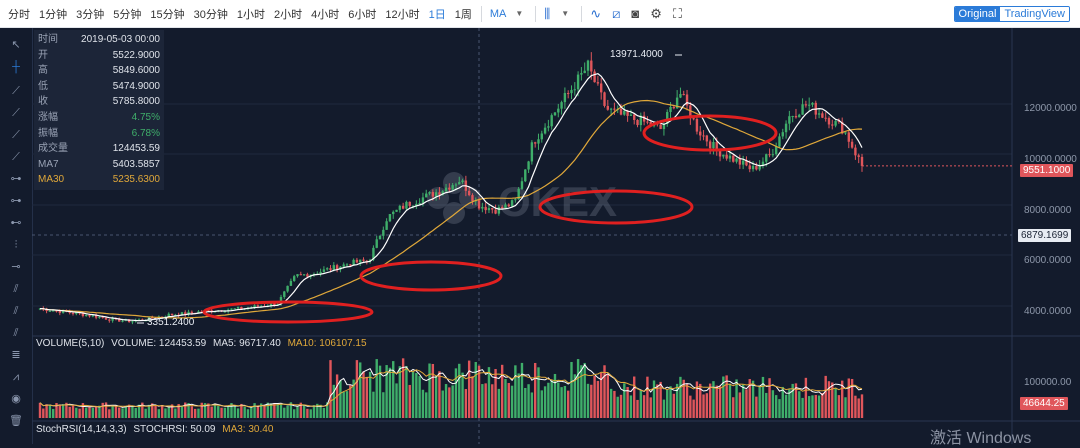 The image size is (1080, 448). Describe the element at coordinates (16, 267) in the screenshot. I see `price-line-icon: ⊸` at that location.